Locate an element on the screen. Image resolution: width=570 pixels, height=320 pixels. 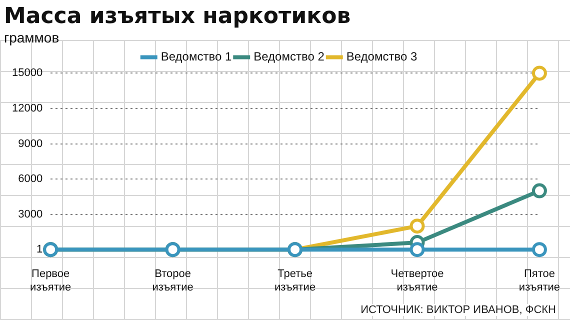
y-tick-label: 12000 is located at coordinates (27, 108).